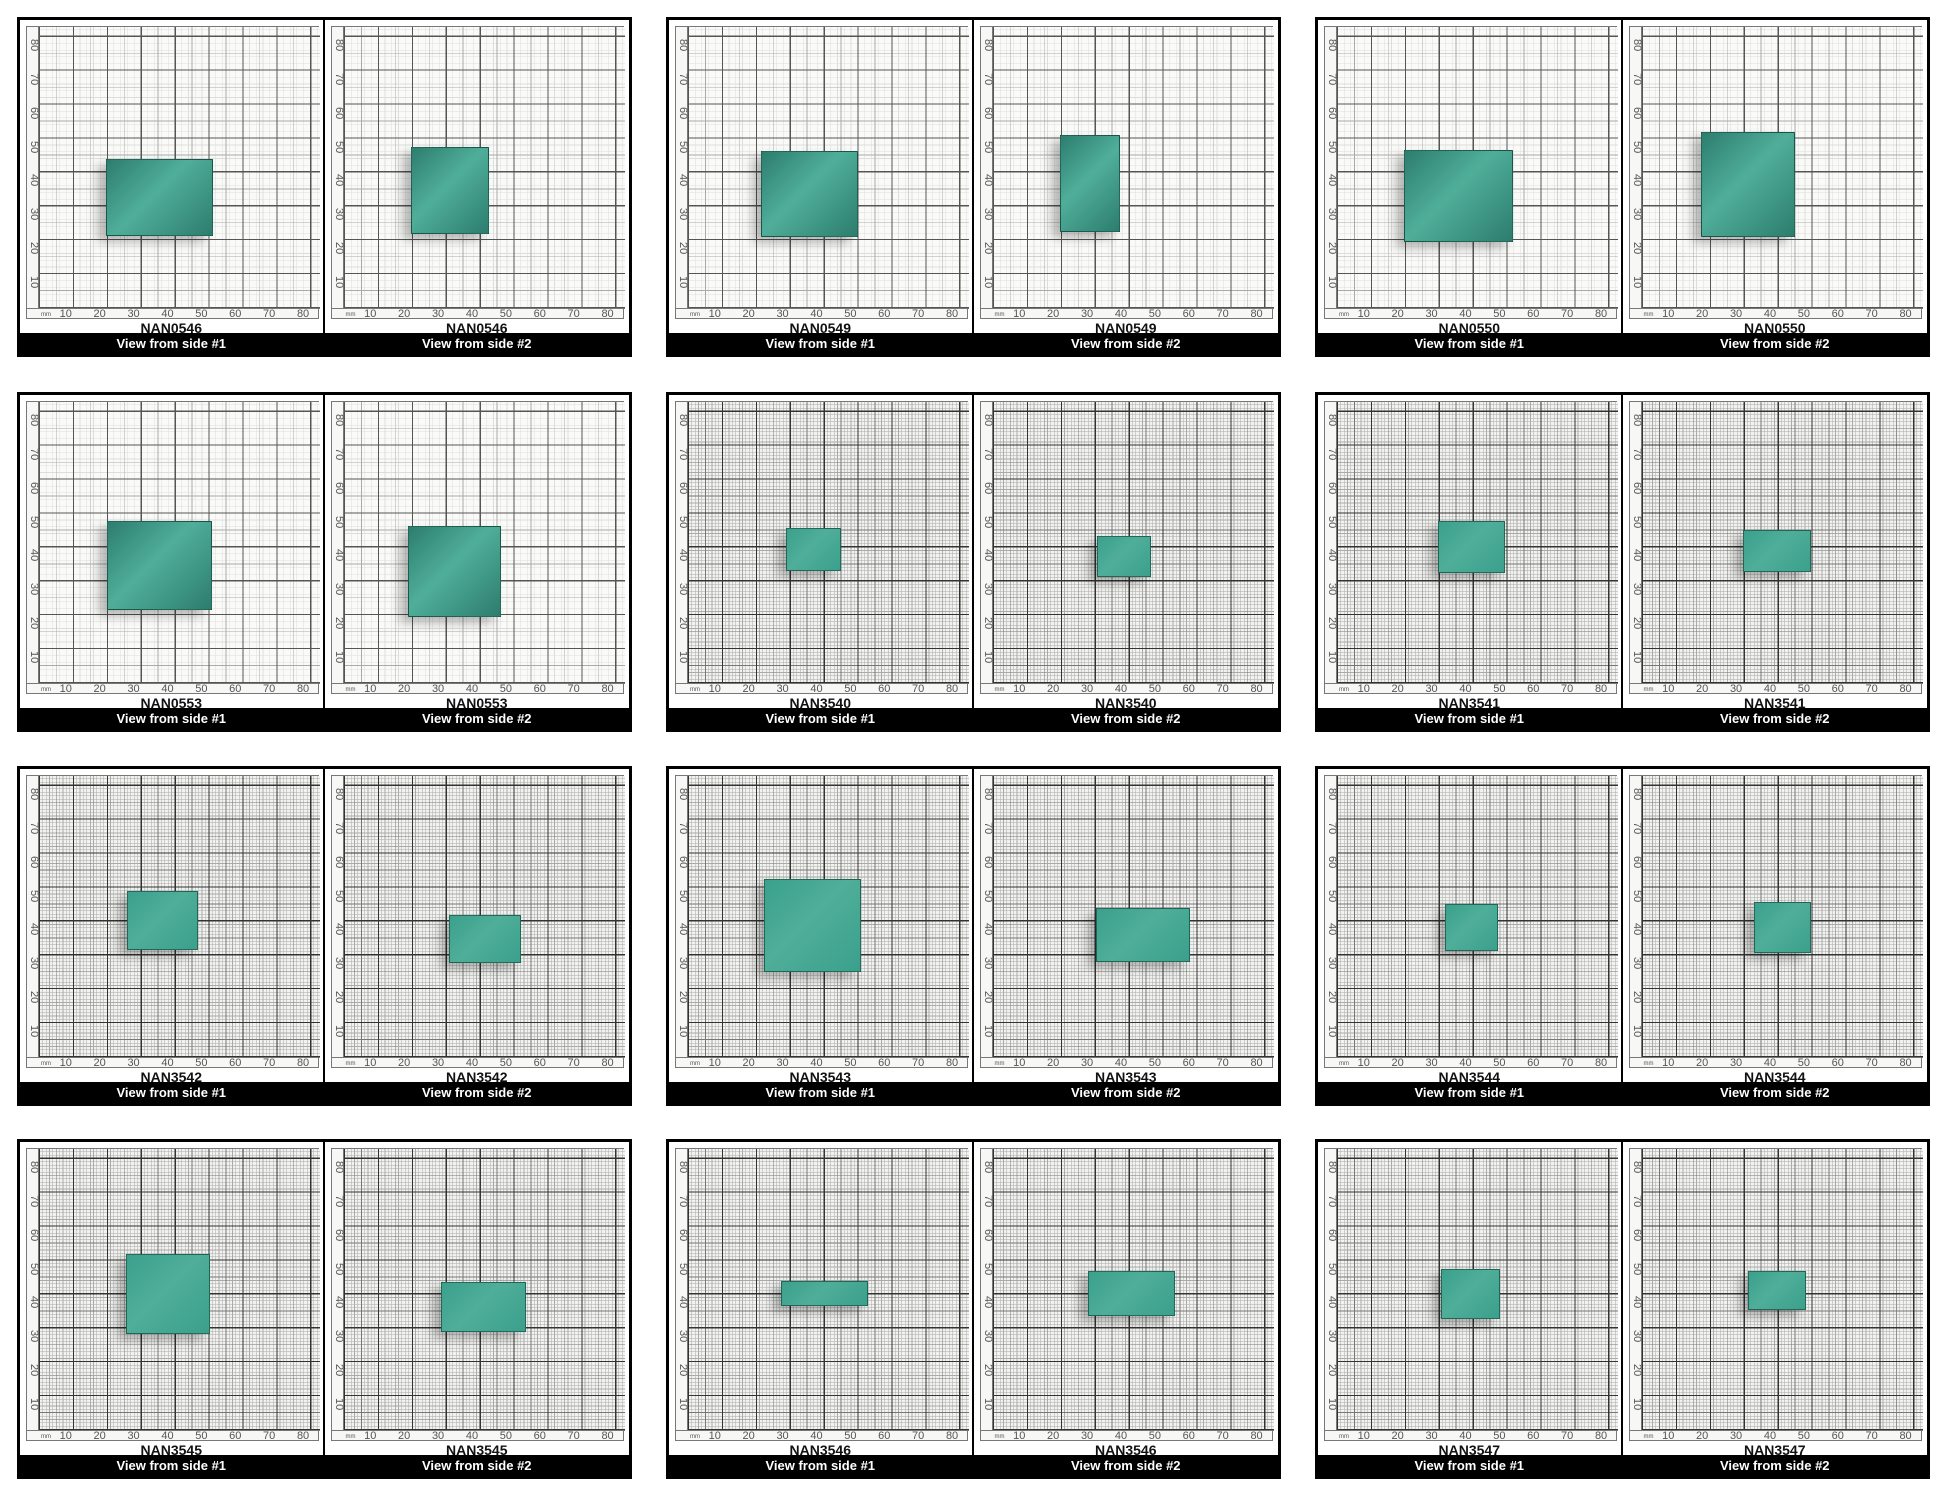  Describe the element at coordinates (1469, 343) in the screenshot. I see `view-caption-bar: View from side #1` at that location.